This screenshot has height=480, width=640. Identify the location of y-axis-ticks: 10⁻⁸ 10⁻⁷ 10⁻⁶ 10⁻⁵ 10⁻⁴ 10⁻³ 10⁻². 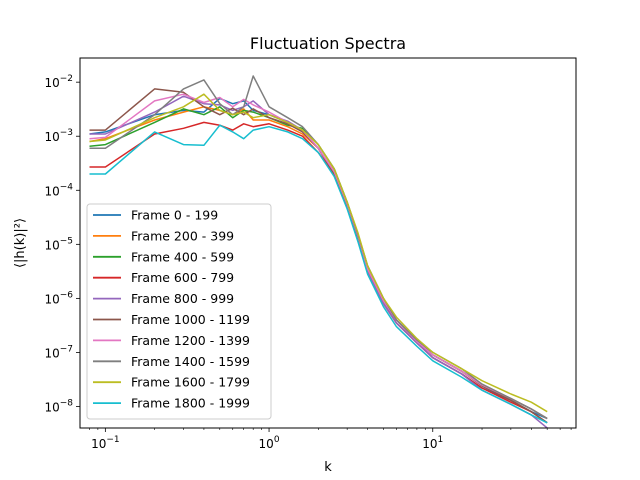
(62, 244).